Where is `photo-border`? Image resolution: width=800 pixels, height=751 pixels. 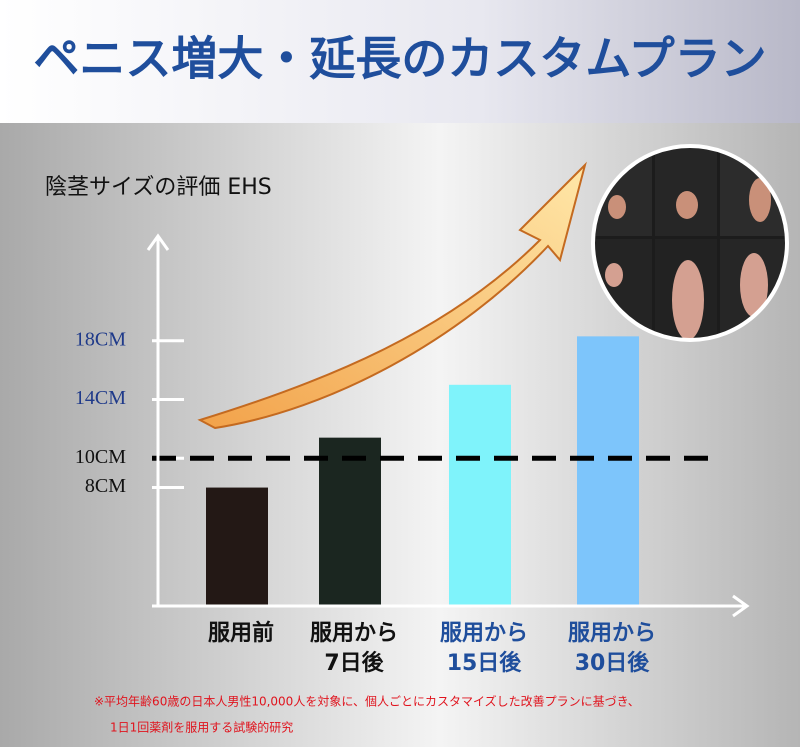
photo-border is located at coordinates (690, 243).